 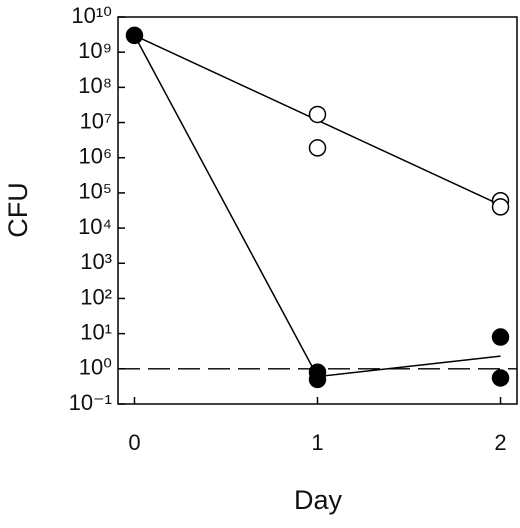 What do you see at coordinates (95, 50) in the screenshot?
I see `y-tick-label: 10⁹` at bounding box center [95, 50].